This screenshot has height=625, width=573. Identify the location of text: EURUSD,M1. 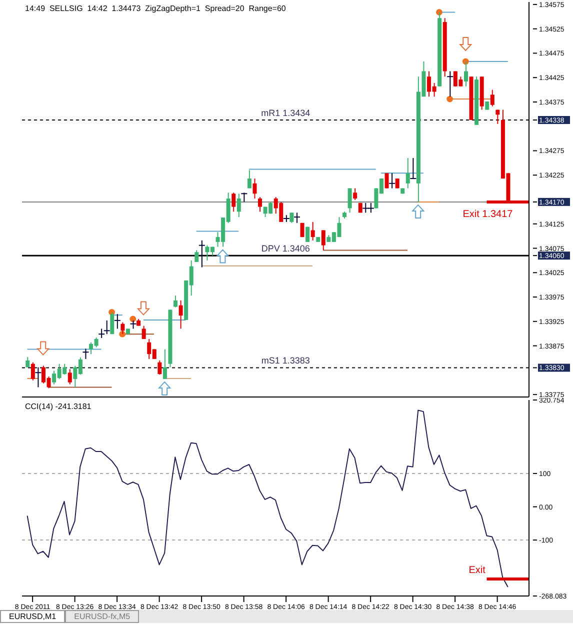
(33, 616).